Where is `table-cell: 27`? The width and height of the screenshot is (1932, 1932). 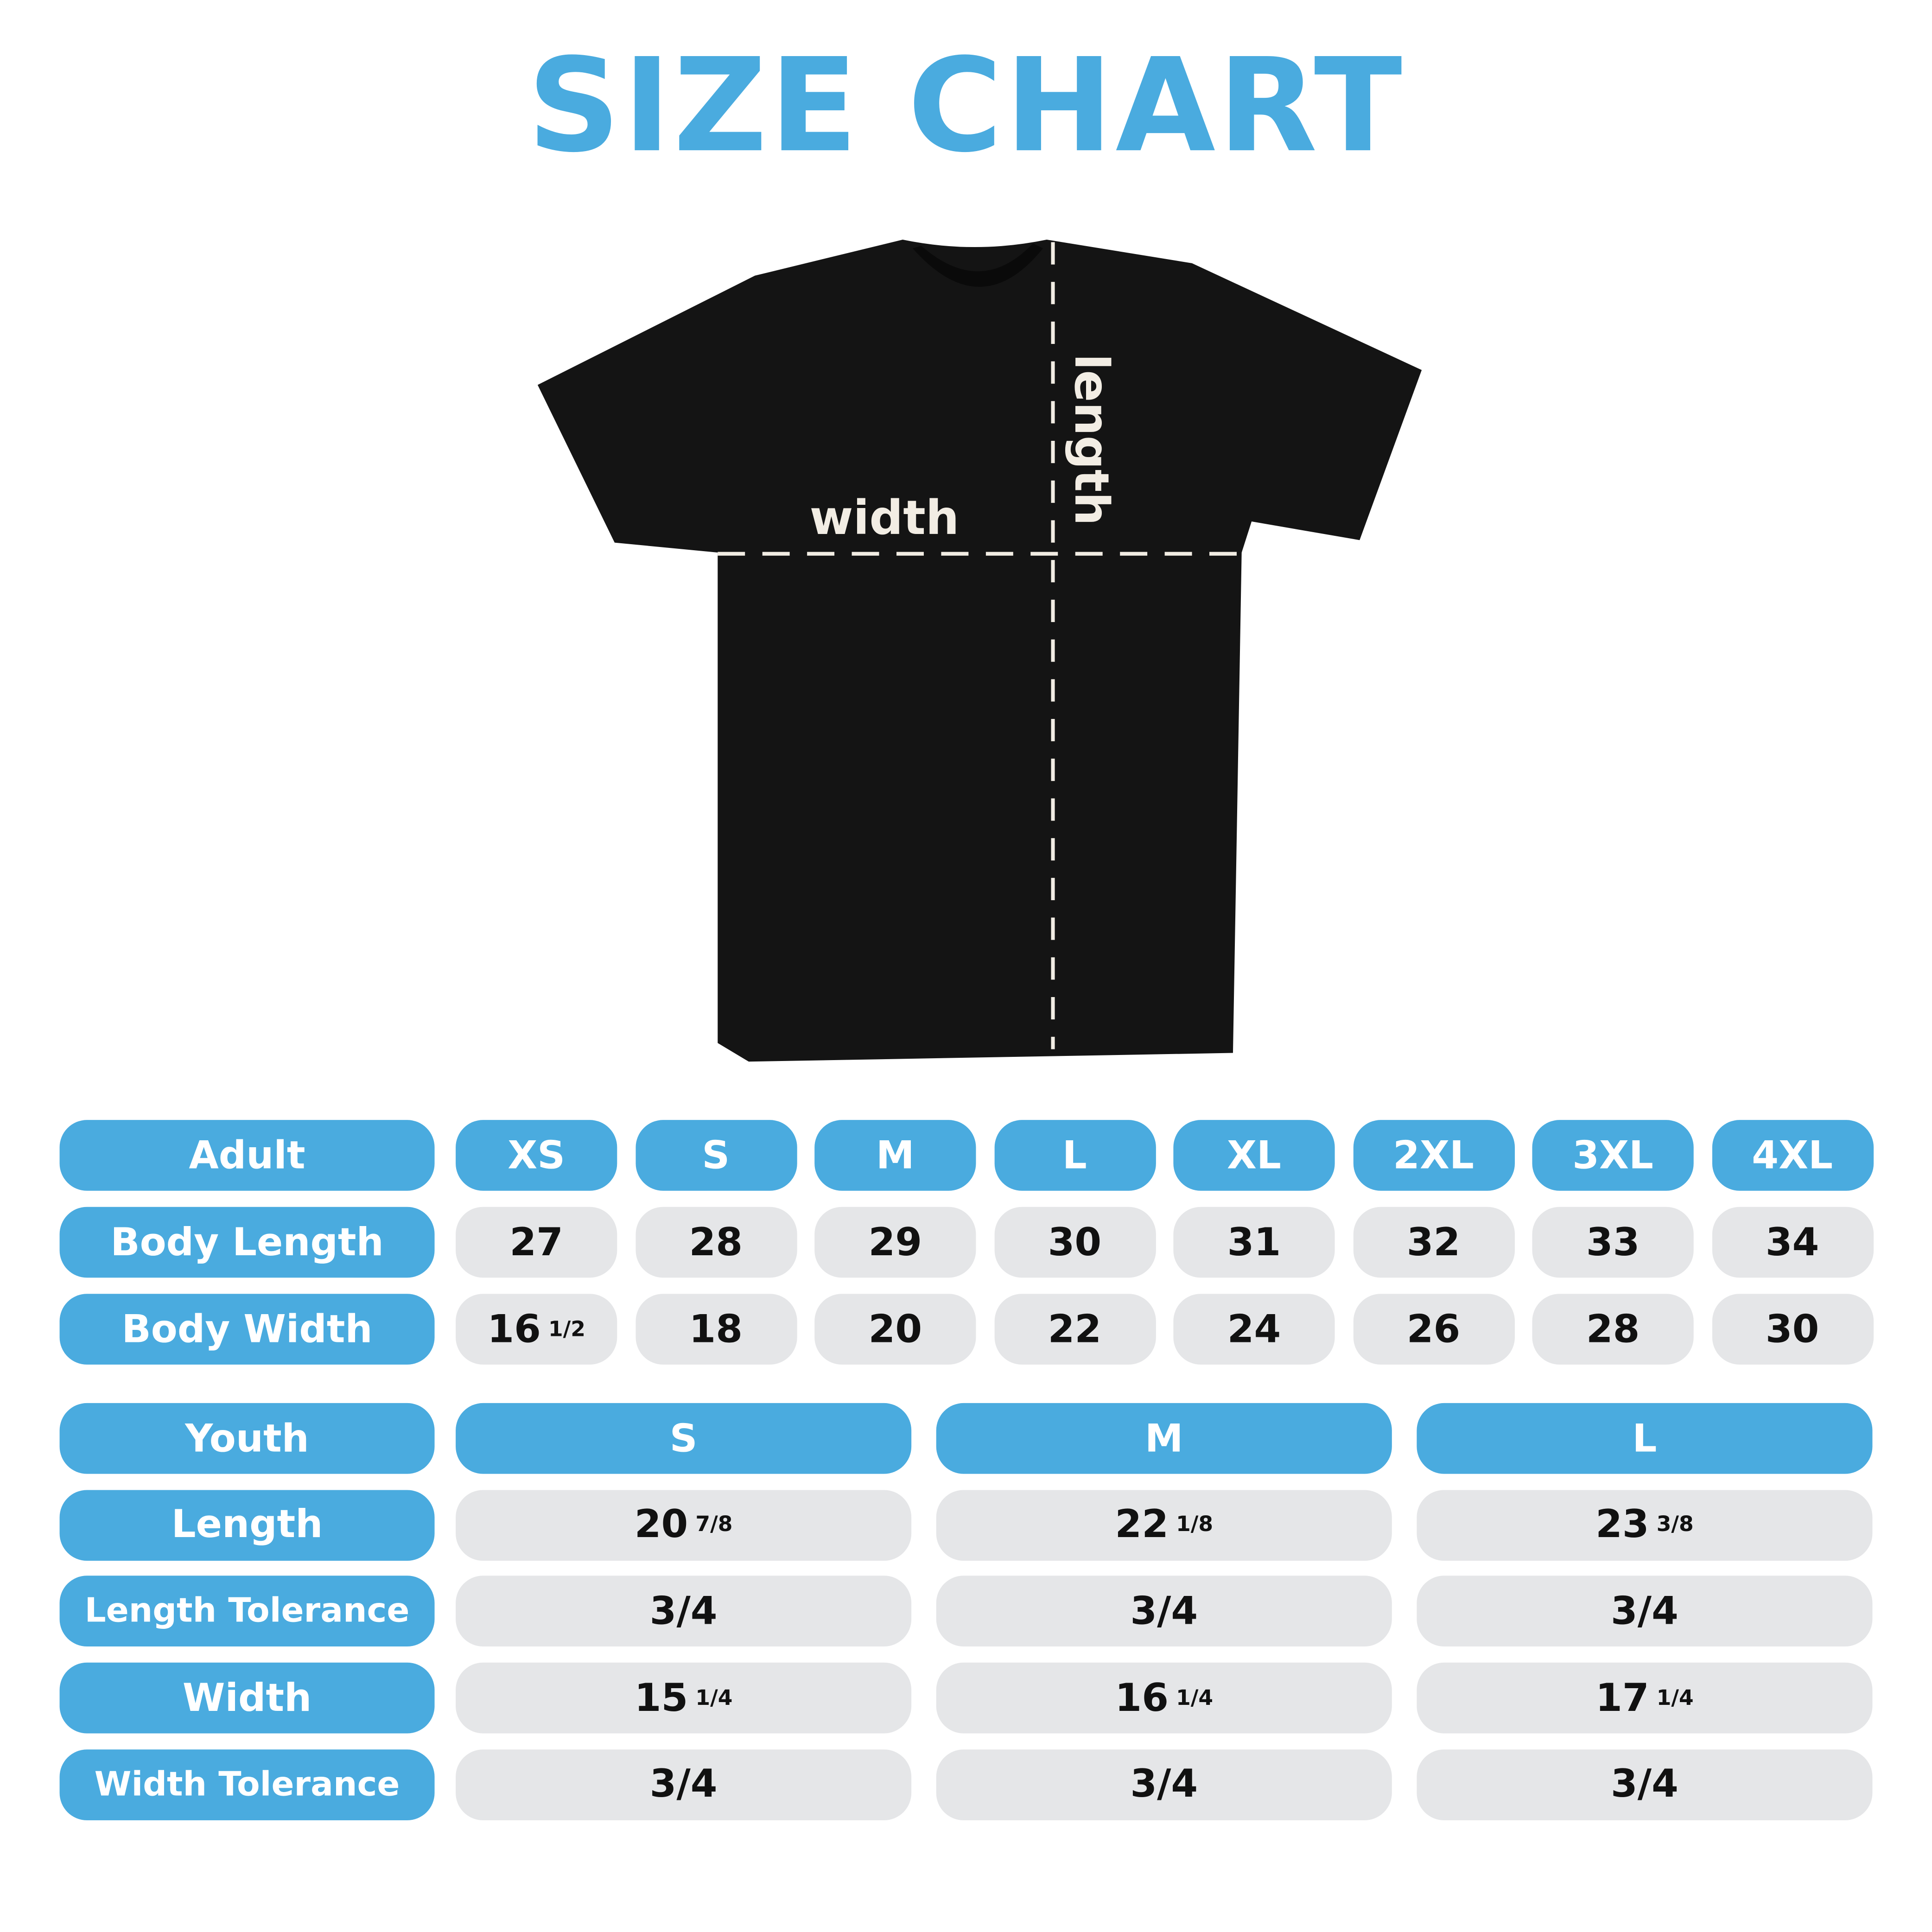
table-cell: 27 is located at coordinates (536, 1242).